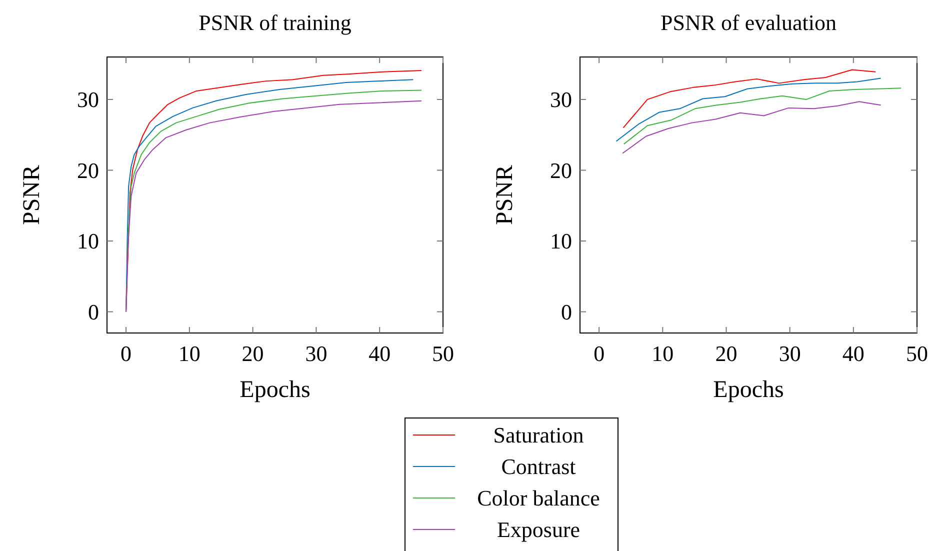 This screenshot has height=551, width=936. I want to click on chart-title: PSNR of evaluation, so click(748, 22).